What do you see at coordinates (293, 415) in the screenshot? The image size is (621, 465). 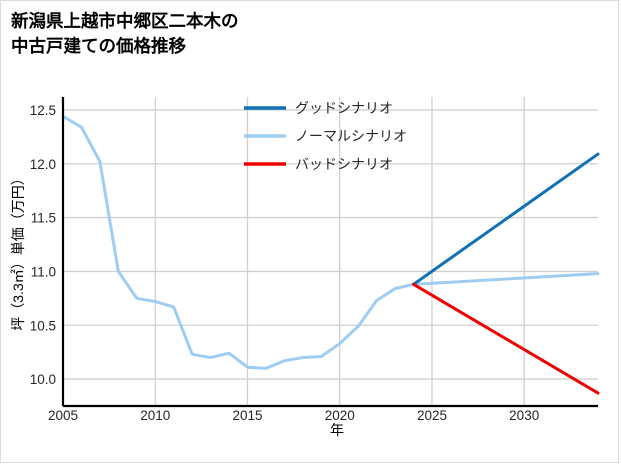 I see `x-tick-labels: 2005 2010 2015 2020 2025 2030` at bounding box center [293, 415].